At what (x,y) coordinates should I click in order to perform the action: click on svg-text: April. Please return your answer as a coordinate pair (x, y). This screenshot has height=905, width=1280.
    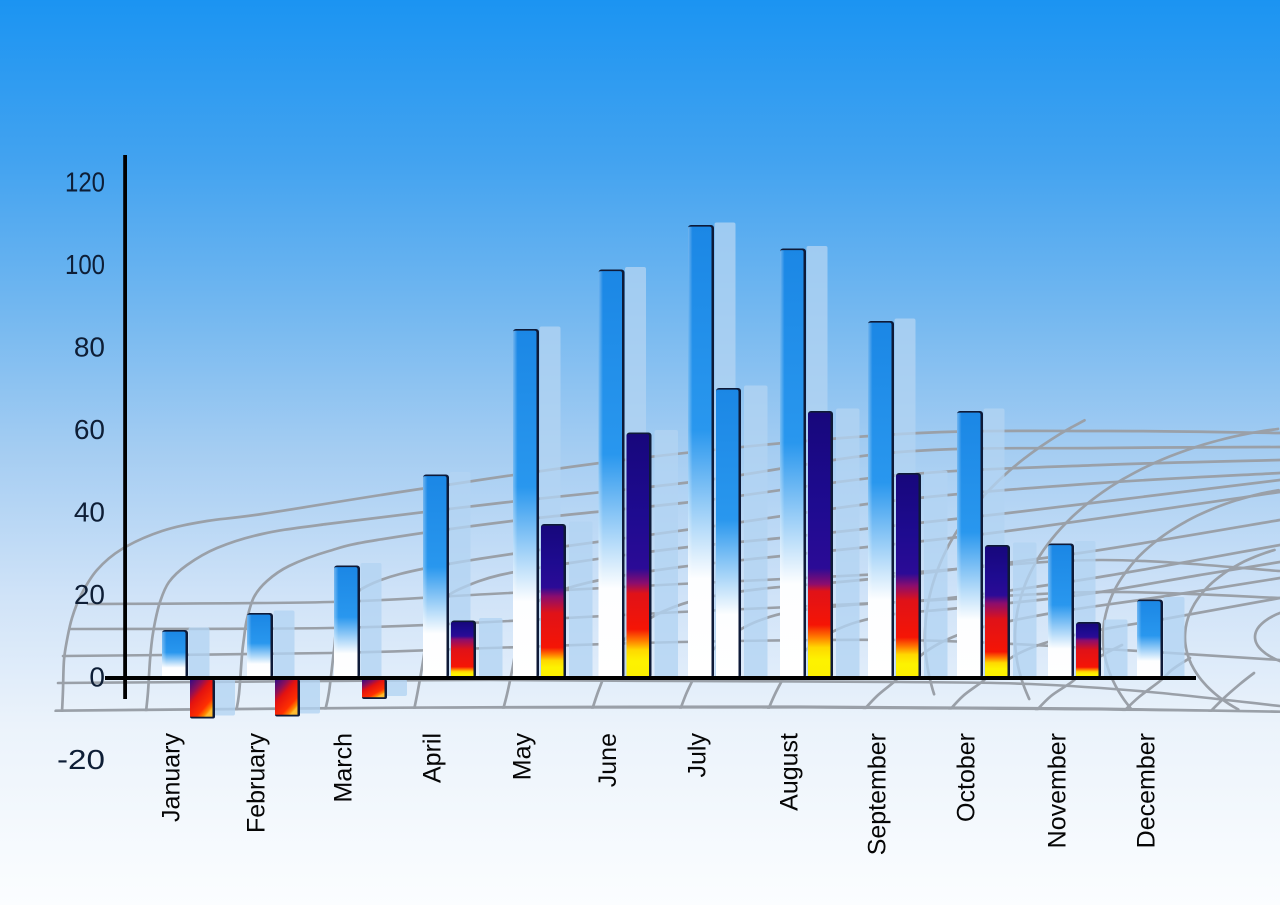
    Looking at the image, I should click on (433, 758).